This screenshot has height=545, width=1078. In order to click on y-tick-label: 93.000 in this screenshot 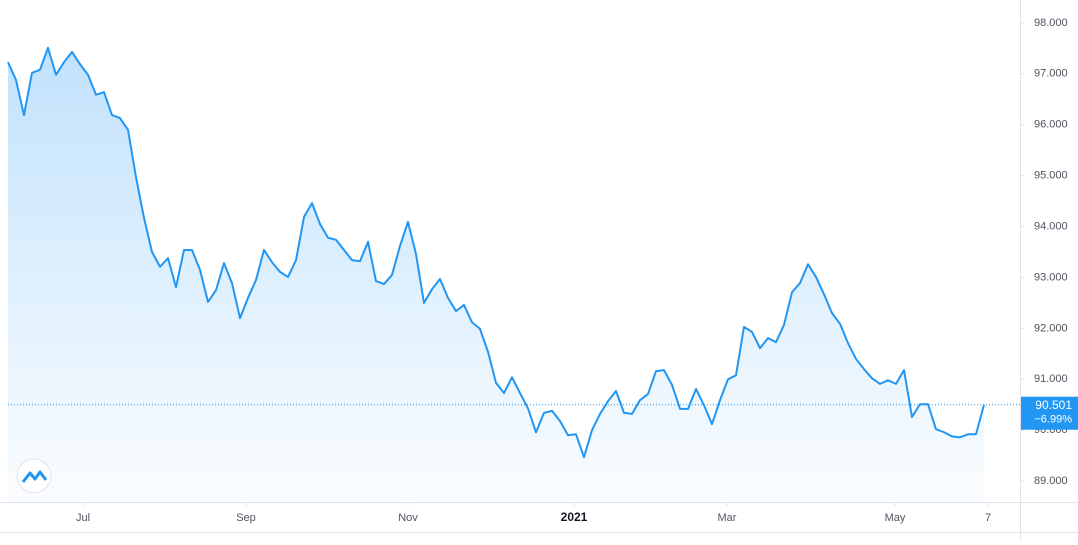, I will do `click(1051, 277)`.